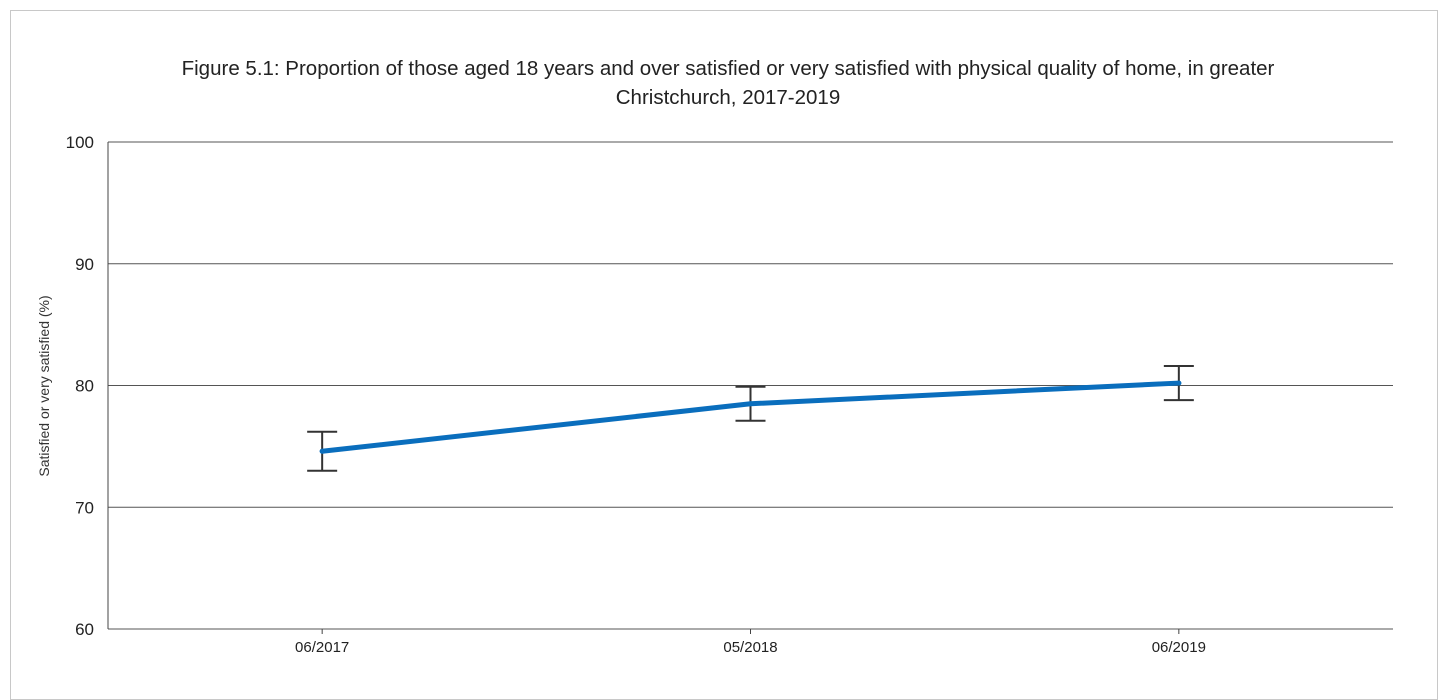 The image size is (1445, 700). Describe the element at coordinates (84, 507) in the screenshot. I see `y-tick-label: 70` at that location.